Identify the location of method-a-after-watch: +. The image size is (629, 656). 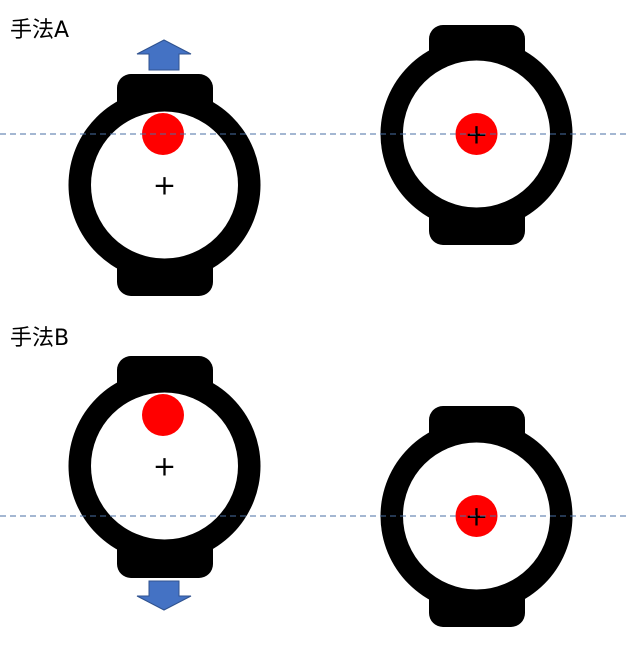
(476, 135).